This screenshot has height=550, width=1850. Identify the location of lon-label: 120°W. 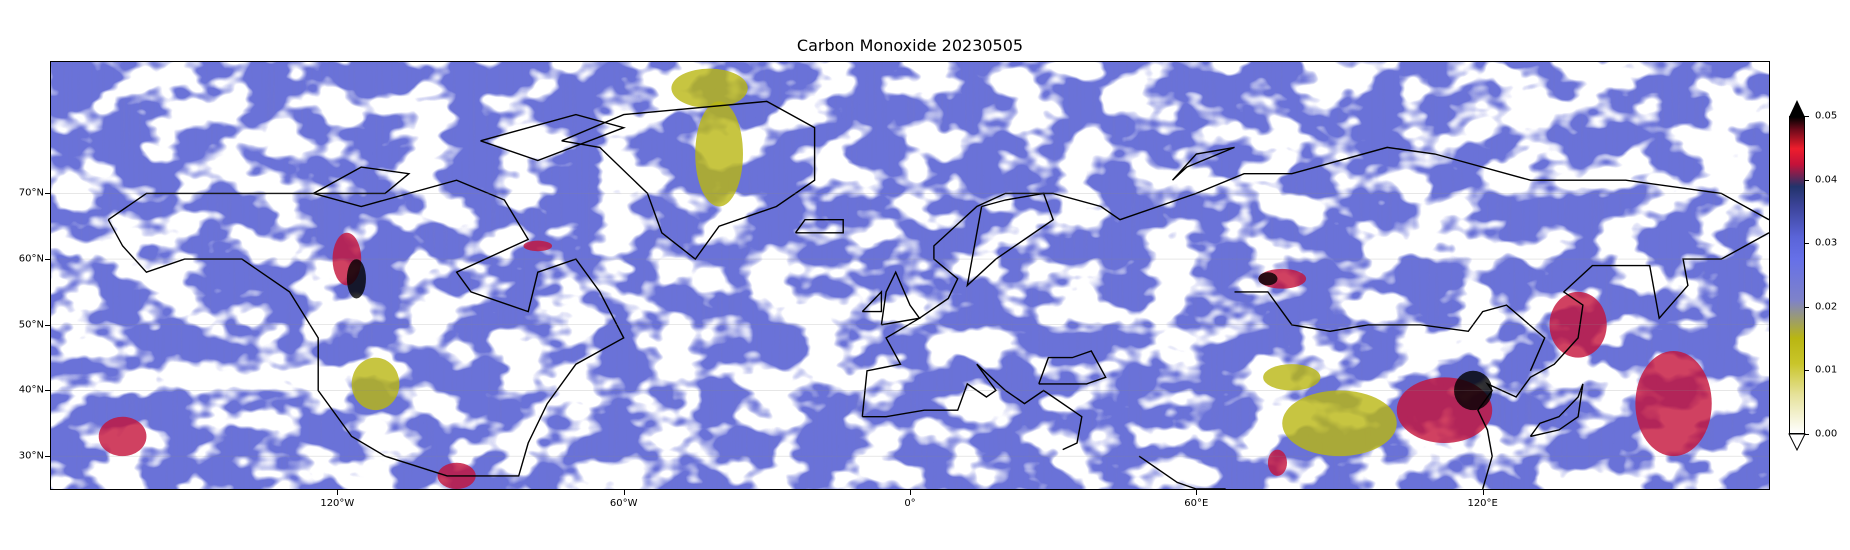
(337, 503).